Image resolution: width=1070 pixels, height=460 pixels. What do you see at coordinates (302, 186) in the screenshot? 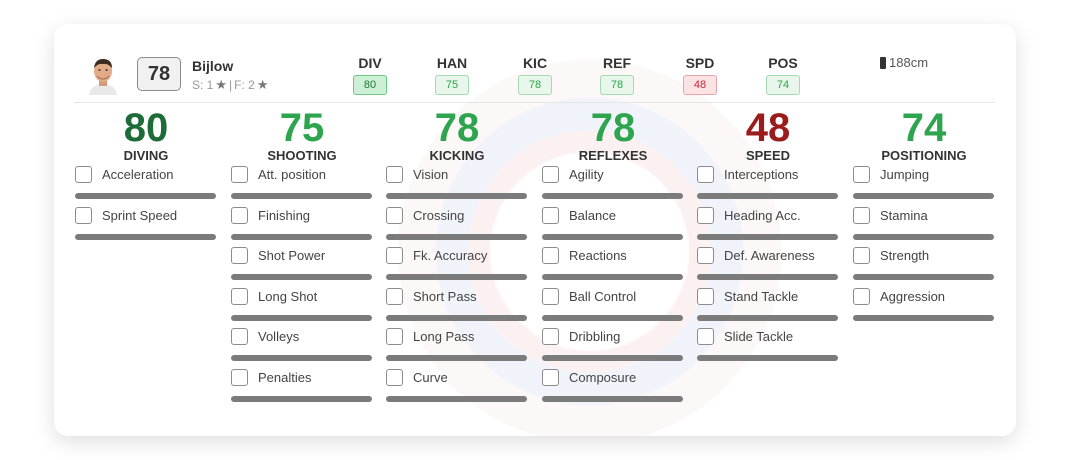
I see `sub-attribute-row: Att. position` at bounding box center [302, 186].